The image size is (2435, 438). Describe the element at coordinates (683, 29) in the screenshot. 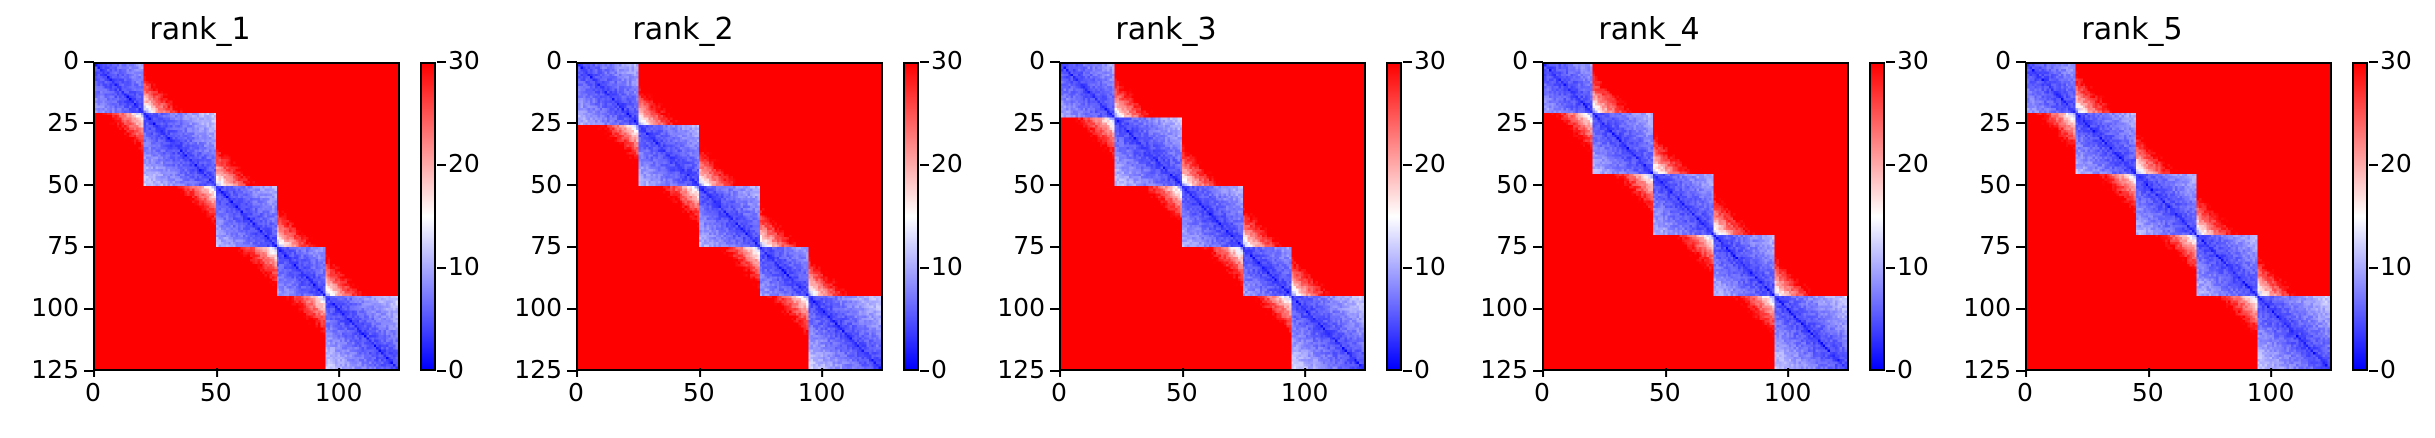

I see `panel-title: rank_2` at that location.